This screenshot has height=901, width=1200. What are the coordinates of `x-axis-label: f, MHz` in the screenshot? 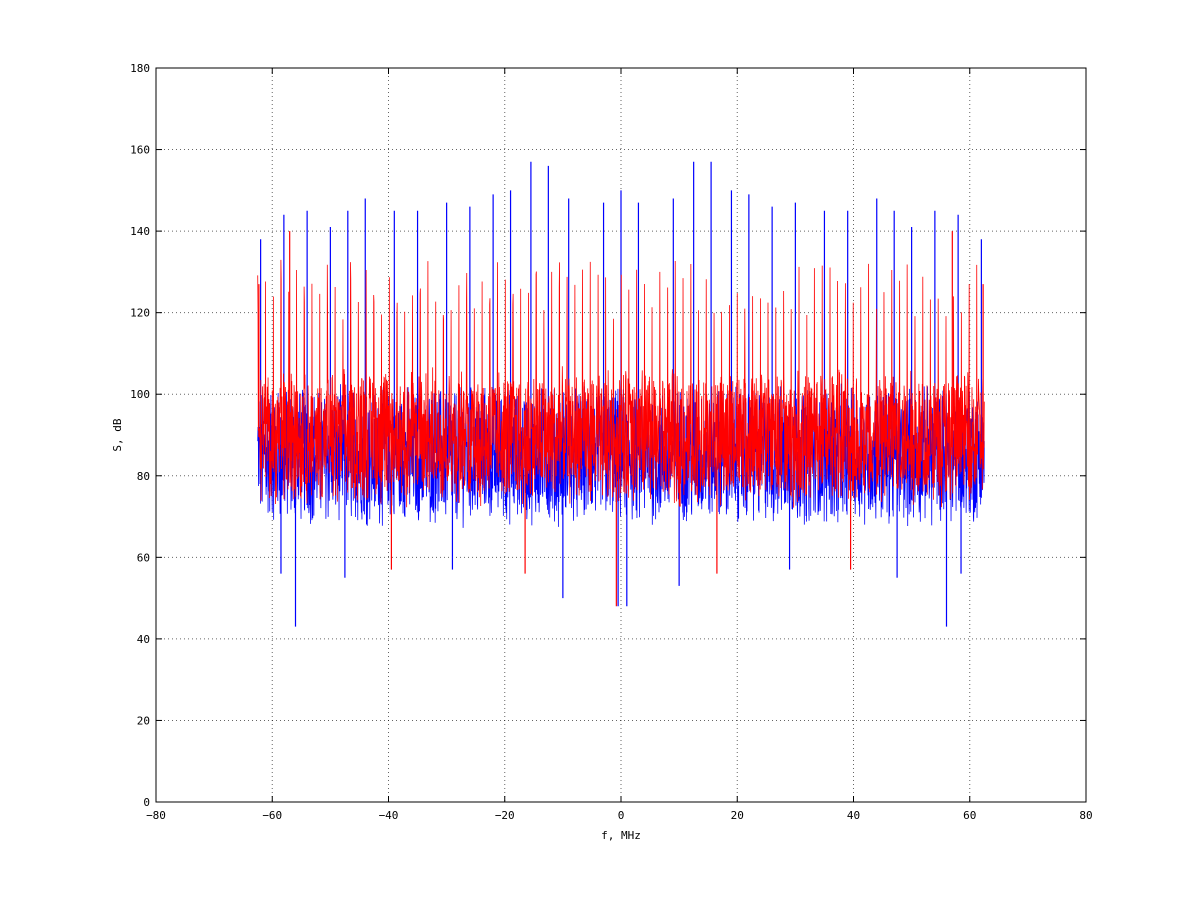 It's located at (621, 835).